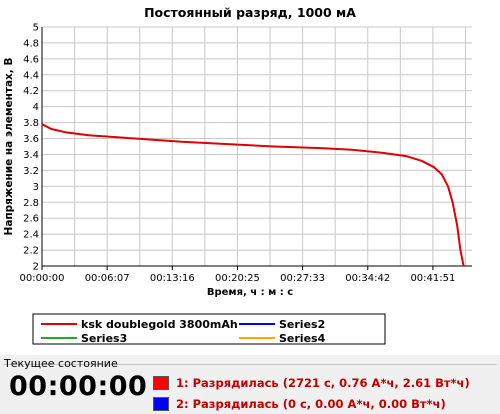 Image resolution: width=500 pixels, height=414 pixels. I want to click on y-tick-label: 2.4, so click(31, 235).